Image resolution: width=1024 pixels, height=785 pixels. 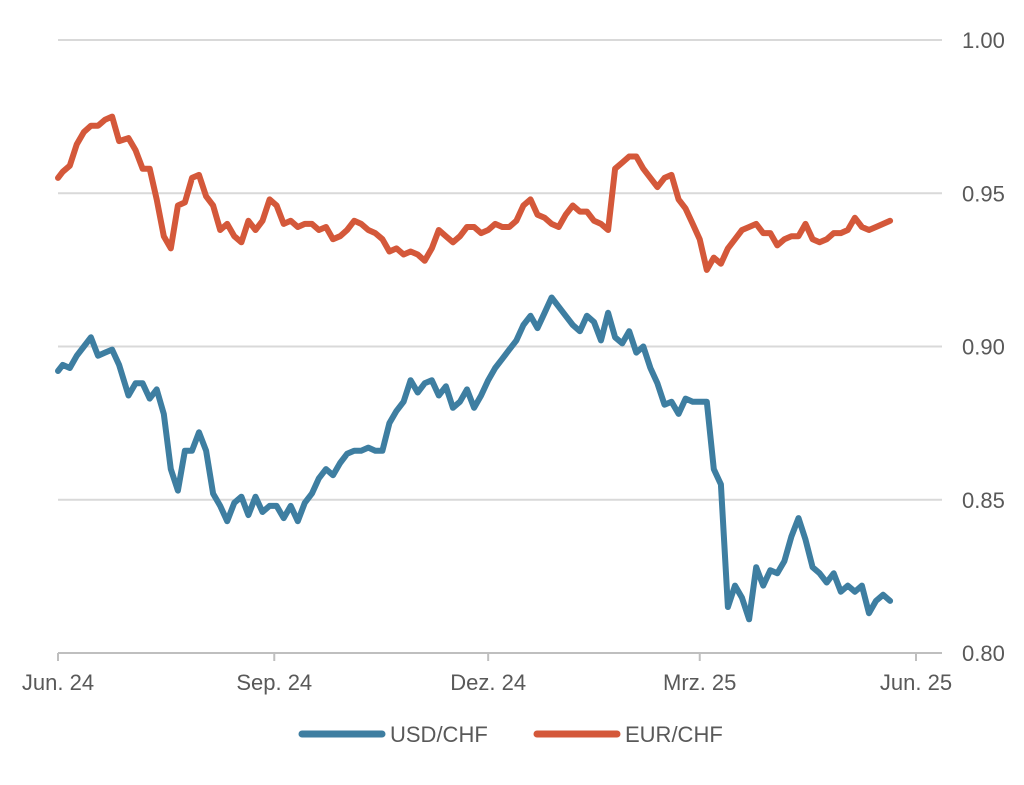 I want to click on x-axis, so click(x=499, y=656).